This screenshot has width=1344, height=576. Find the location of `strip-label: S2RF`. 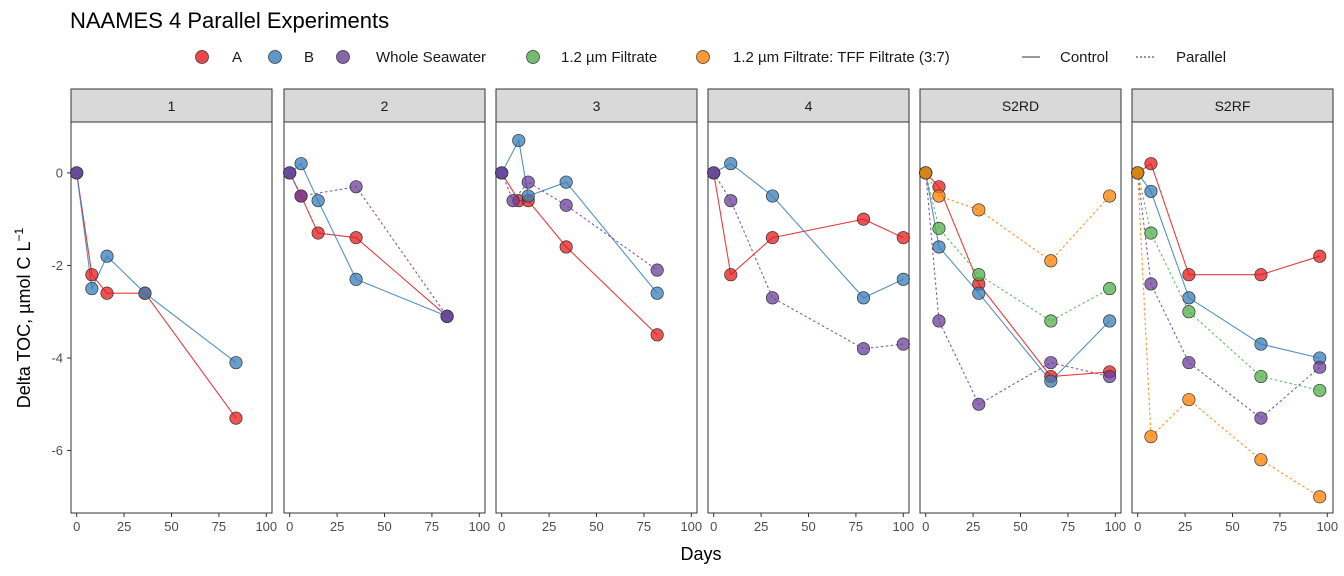

strip-label: S2RF is located at coordinates (1233, 106).